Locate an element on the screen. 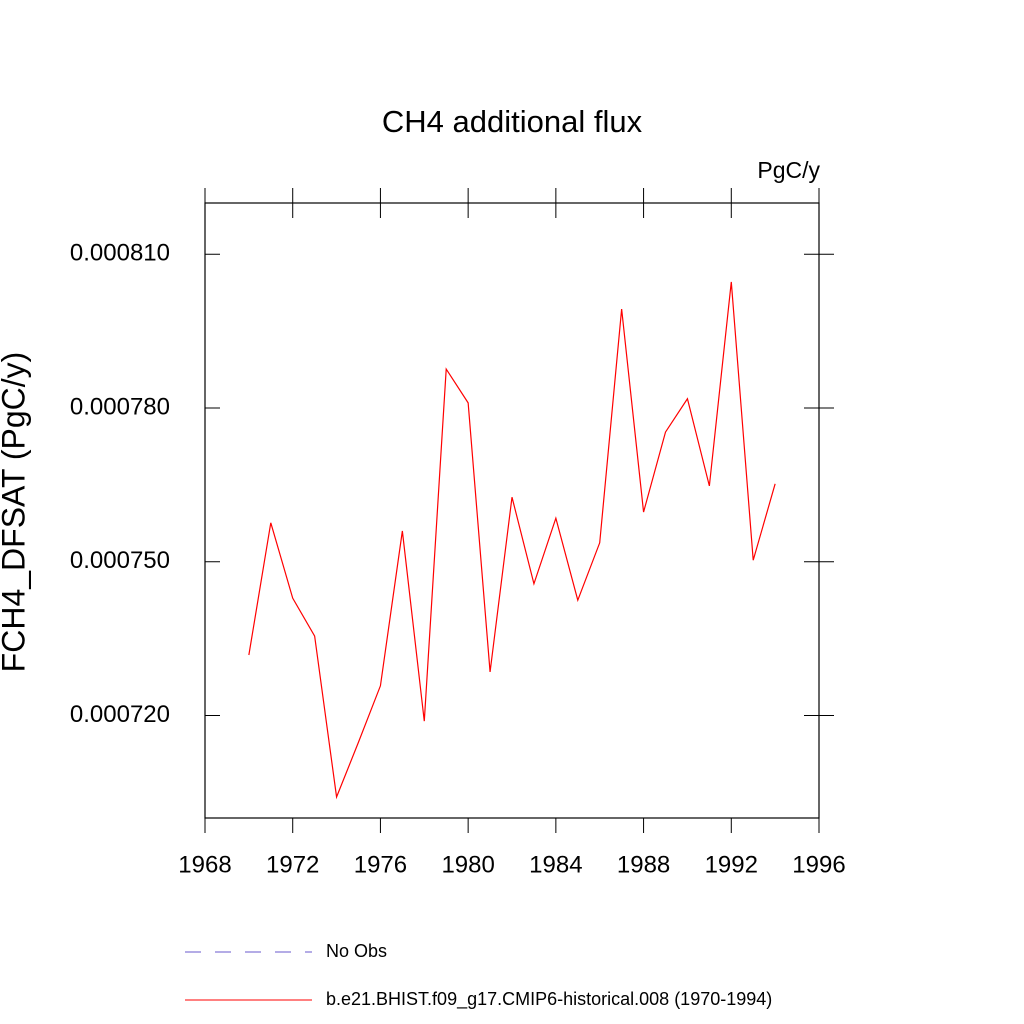 The width and height of the screenshot is (1024, 1024). y-tick-label: 0.000780 is located at coordinates (120, 406).